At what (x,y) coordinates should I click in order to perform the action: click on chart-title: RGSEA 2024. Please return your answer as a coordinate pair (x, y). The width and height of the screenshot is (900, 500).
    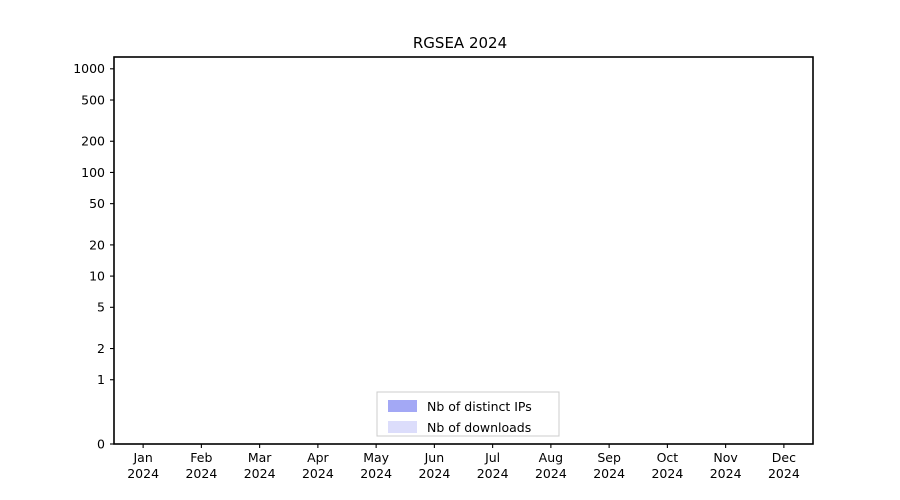
    Looking at the image, I should click on (460, 43).